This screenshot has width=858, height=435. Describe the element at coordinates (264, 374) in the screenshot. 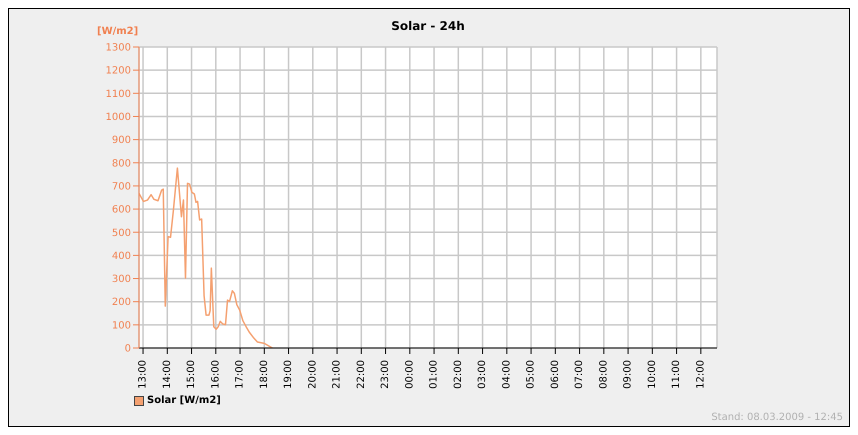

I see `x-tick-label: 18:00` at that location.